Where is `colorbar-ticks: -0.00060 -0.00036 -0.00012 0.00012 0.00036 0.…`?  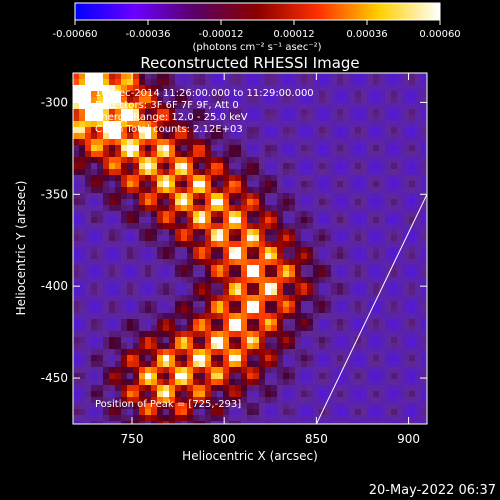
colorbar-ticks: -0.00060 -0.00036 -0.00012 0.00012 0.00036 0.… is located at coordinates (257, 30).